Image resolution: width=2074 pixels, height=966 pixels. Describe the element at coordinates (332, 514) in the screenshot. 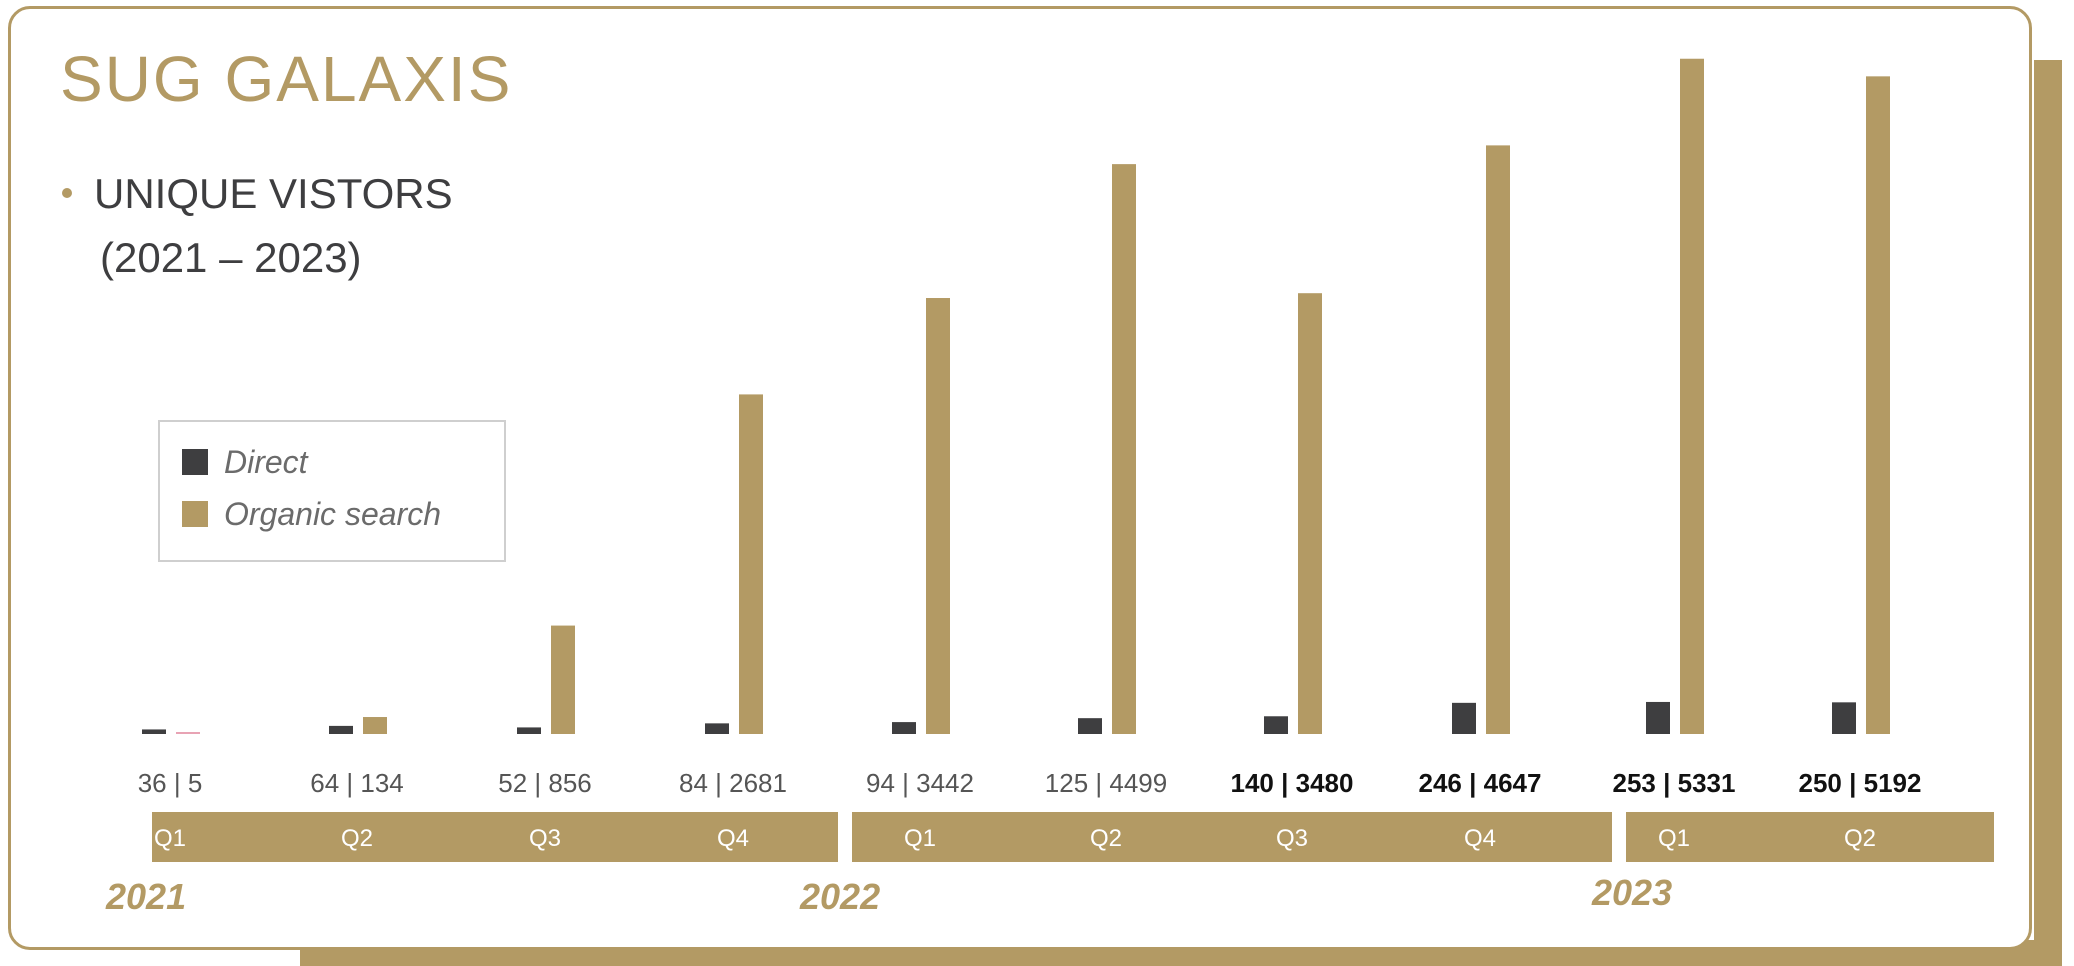

I see `legend-label-organic: Organic search` at that location.